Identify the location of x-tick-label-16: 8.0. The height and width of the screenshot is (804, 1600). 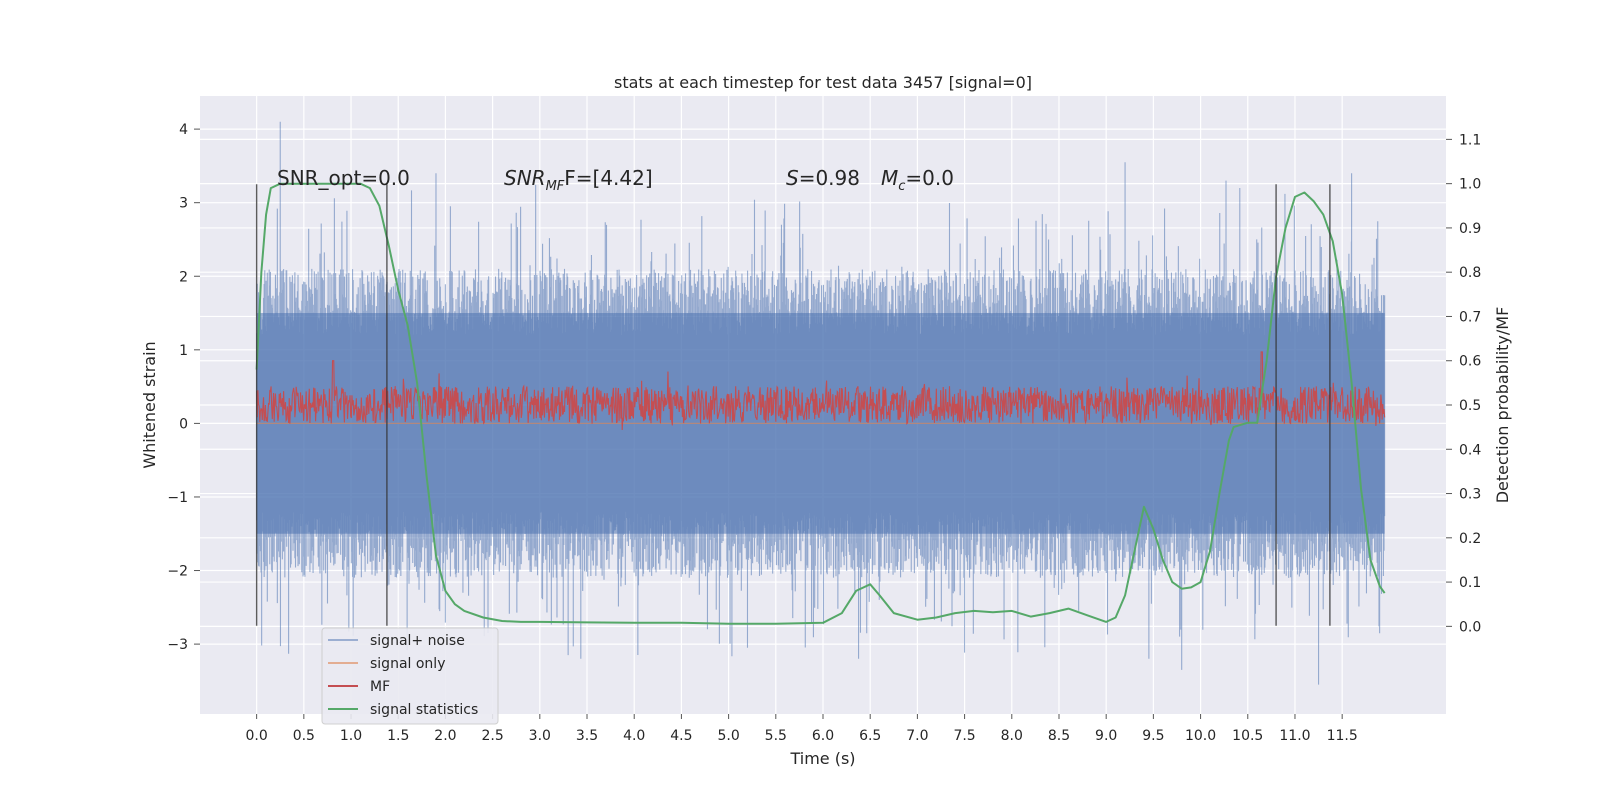
(1012, 736).